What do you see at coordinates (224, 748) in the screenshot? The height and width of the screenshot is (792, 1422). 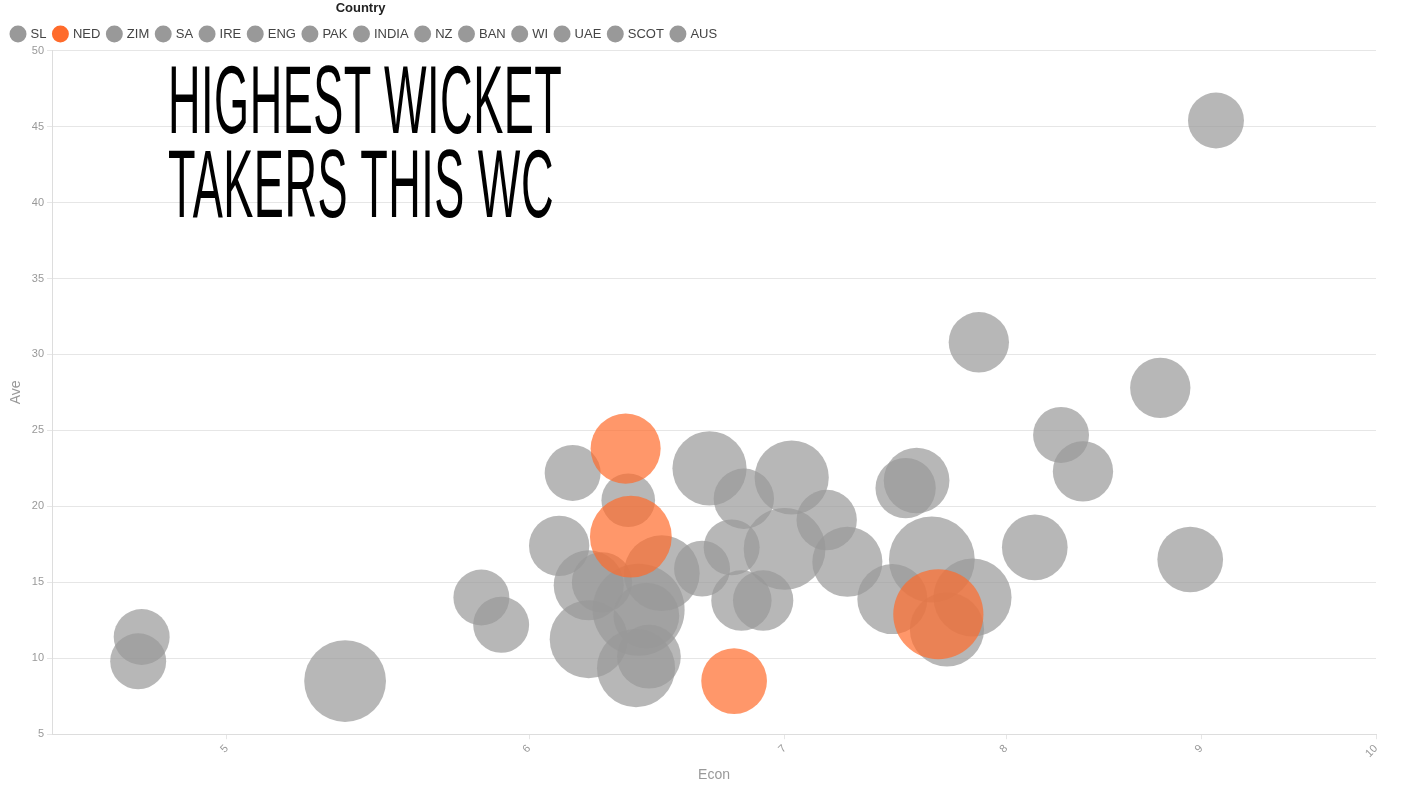 I see `x-tick-label: 5` at bounding box center [224, 748].